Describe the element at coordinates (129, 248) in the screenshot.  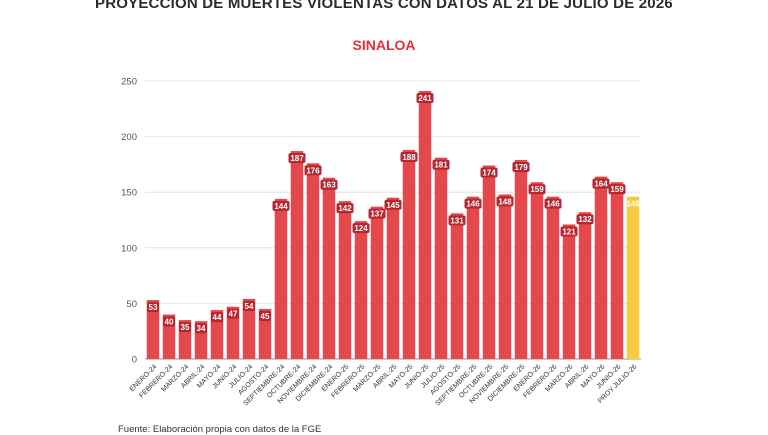
I see `y-tick-label: 100` at that location.